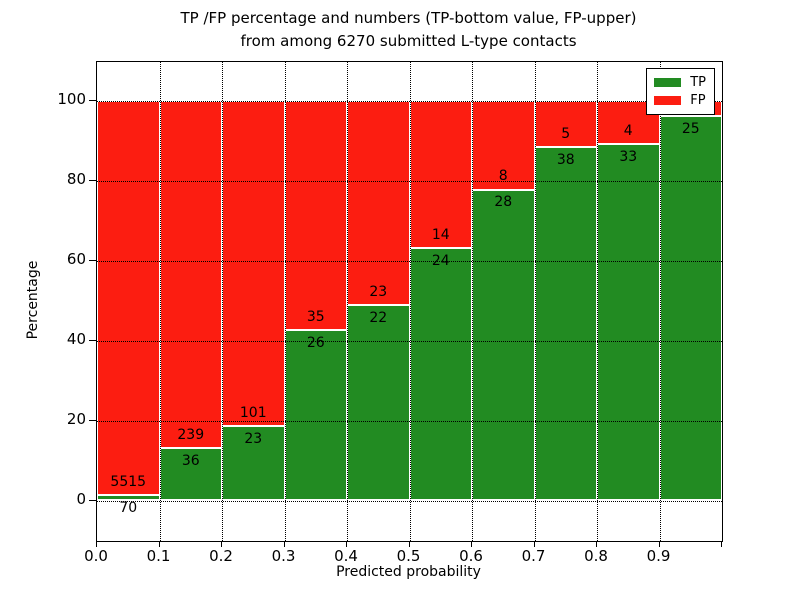 The height and width of the screenshot is (600, 800). What do you see at coordinates (565, 159) in the screenshot?
I see `tp-count-label: 38` at bounding box center [565, 159].